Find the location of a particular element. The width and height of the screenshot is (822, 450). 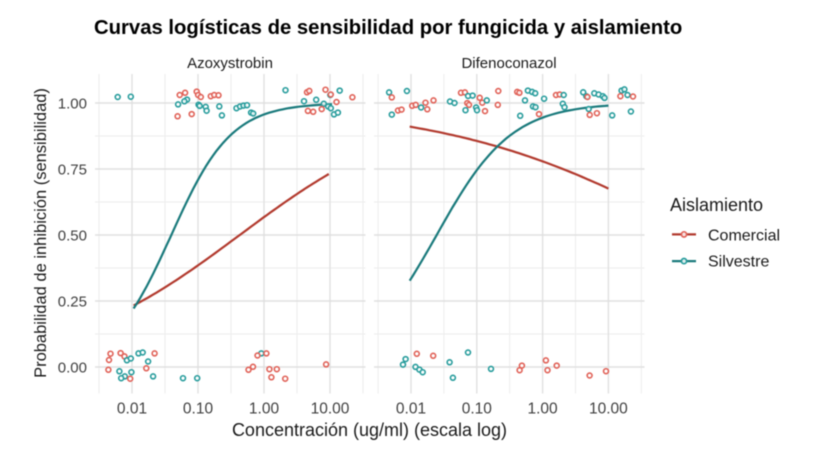

svg-text: 0.00 is located at coordinates (72, 368).